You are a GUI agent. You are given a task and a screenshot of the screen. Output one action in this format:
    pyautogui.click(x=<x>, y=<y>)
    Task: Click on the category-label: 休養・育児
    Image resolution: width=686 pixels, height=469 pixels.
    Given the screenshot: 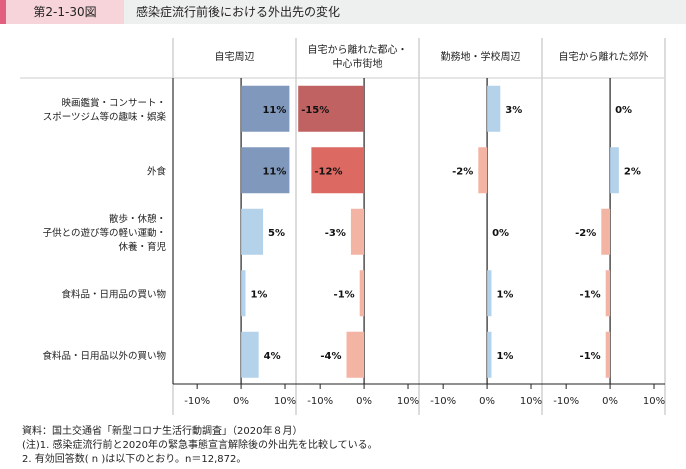 What is the action you would take?
    pyautogui.click(x=142, y=247)
    